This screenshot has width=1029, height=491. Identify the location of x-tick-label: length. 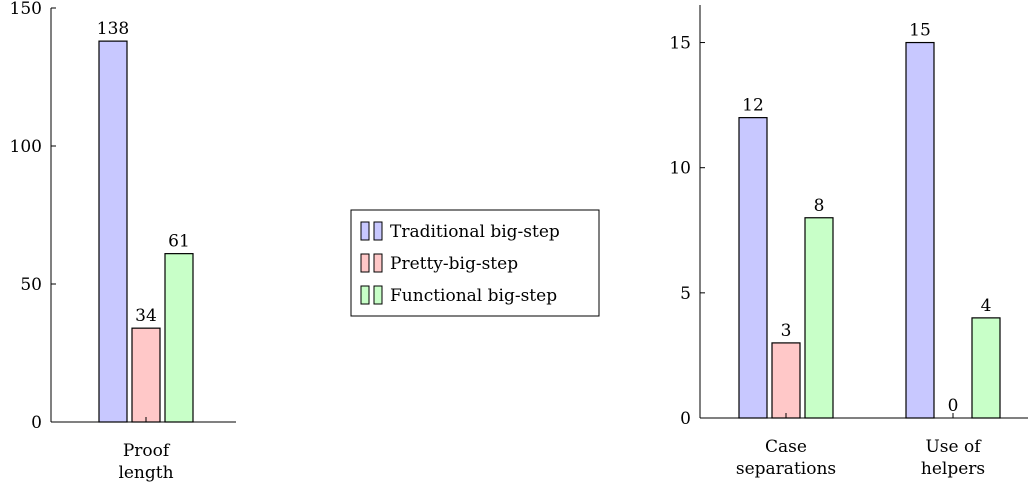
(145, 473).